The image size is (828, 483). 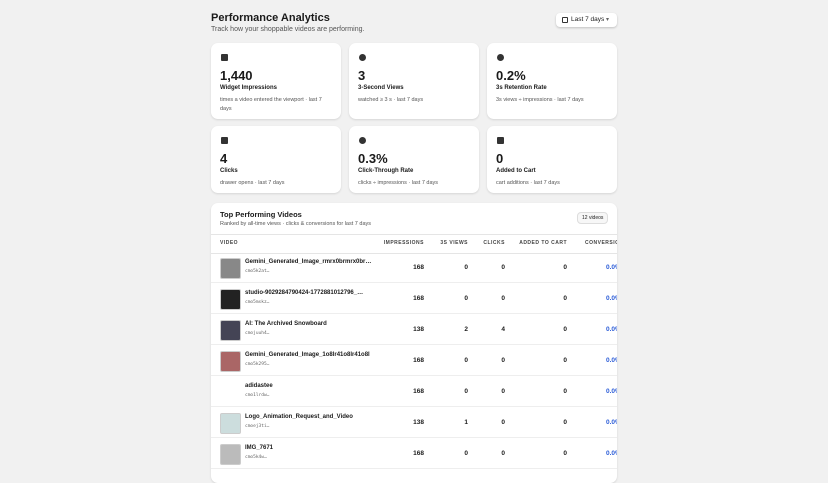 I want to click on card-label: Added to Cart, so click(x=516, y=171).